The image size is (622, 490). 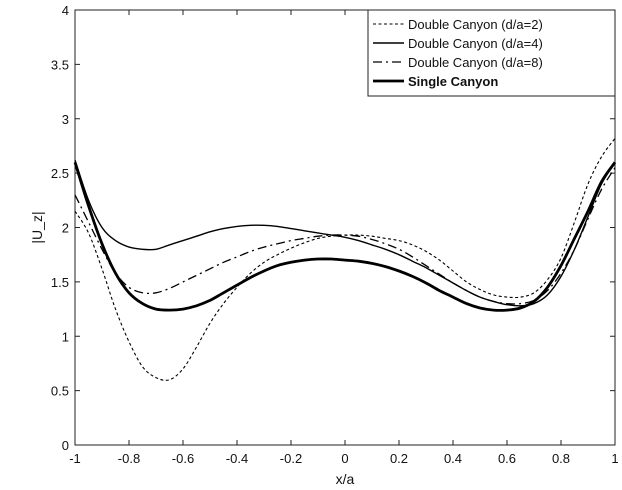 What do you see at coordinates (60, 173) in the screenshot?
I see `y-tick-label: 2.5` at bounding box center [60, 173].